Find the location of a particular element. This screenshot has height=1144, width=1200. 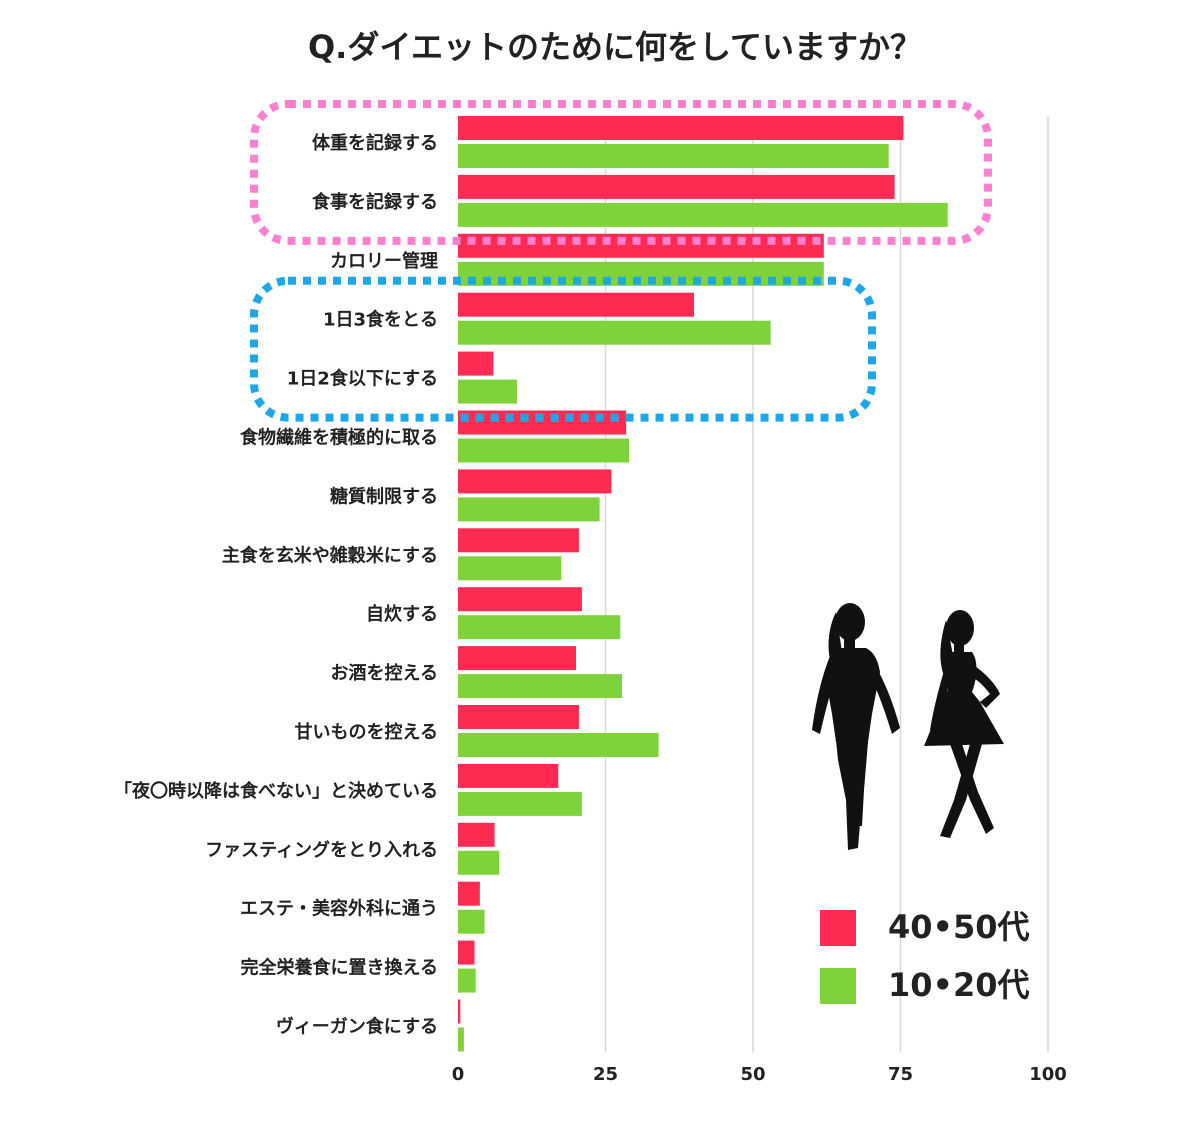

category-label: 「夜〇時以降は食べない」と決めている is located at coordinates (276, 791).